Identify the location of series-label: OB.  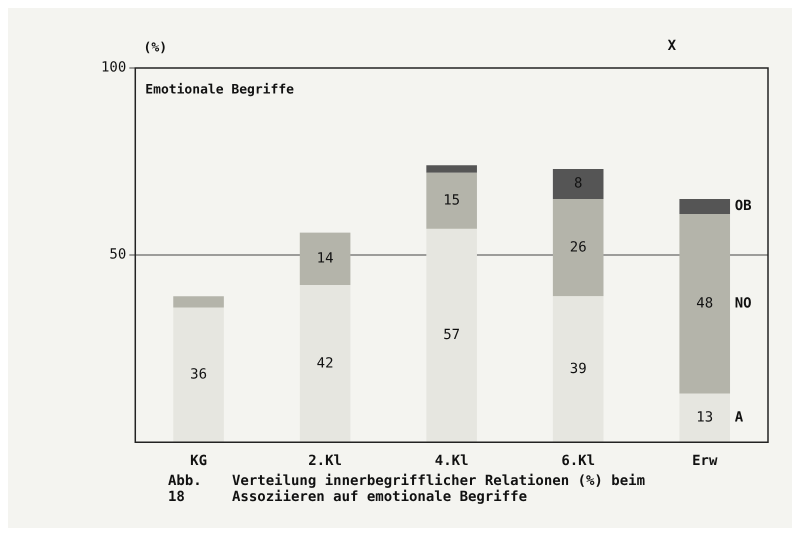
(743, 206).